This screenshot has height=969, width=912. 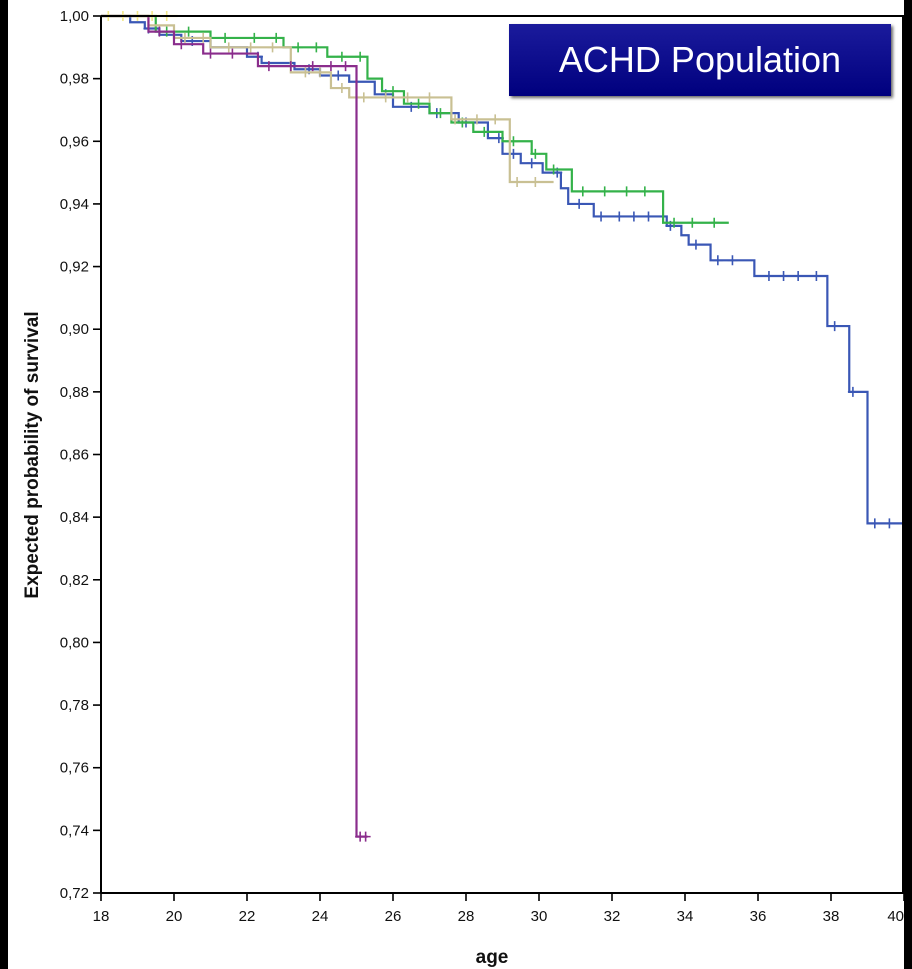 I want to click on y-tick-label-0: 0,72, so click(x=74, y=893).